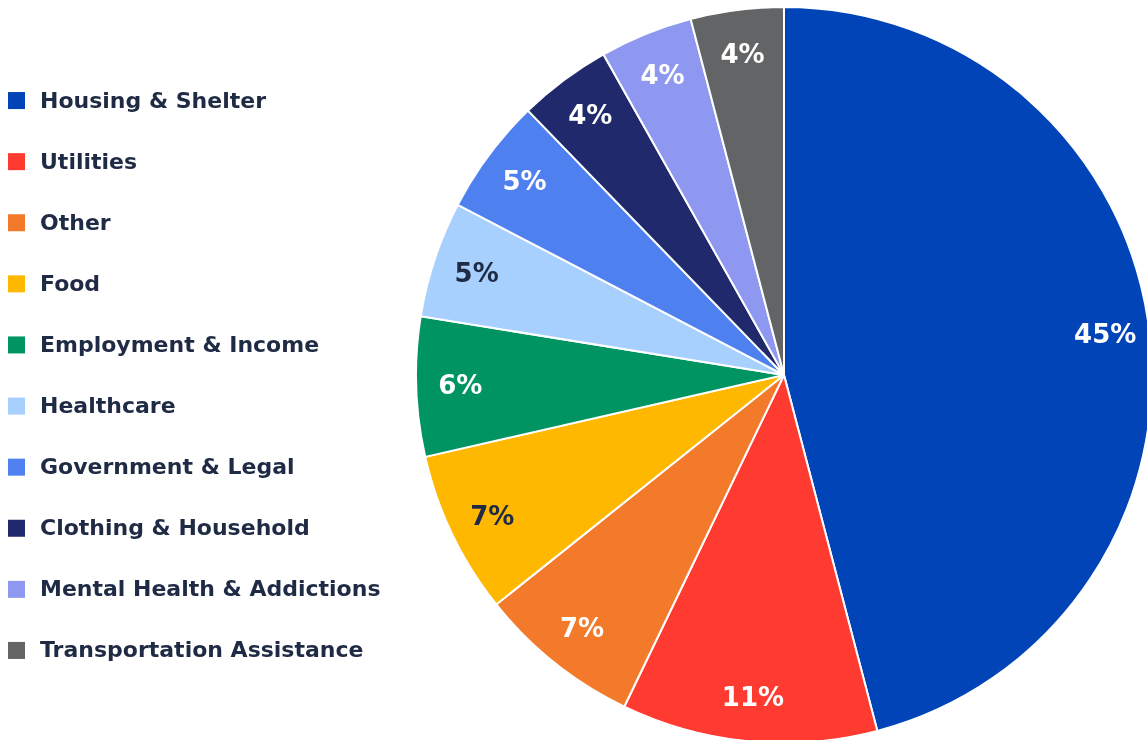 Image resolution: width=1147 pixels, height=740 pixels. I want to click on legend-label: Healthcare, so click(108, 406).